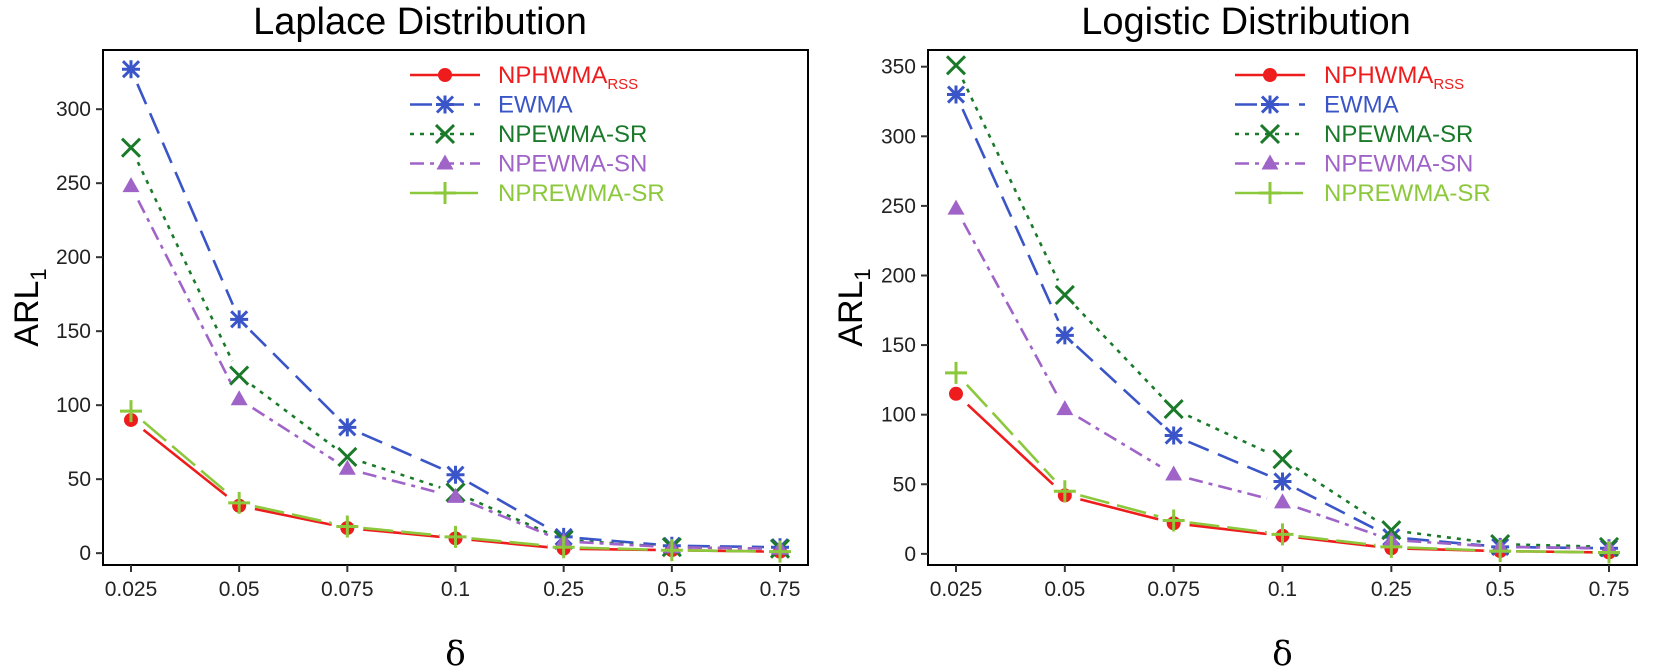 This screenshot has width=1654, height=672. Describe the element at coordinates (671, 589) in the screenshot. I see `x-tick-label: 0.5` at that location.